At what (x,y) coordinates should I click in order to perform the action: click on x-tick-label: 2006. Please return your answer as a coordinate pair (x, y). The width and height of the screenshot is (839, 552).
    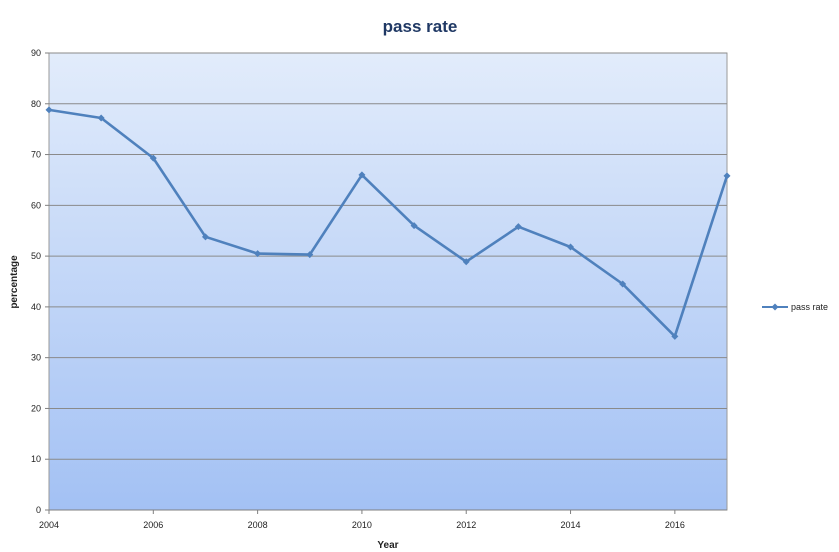
    Looking at the image, I should click on (153, 525).